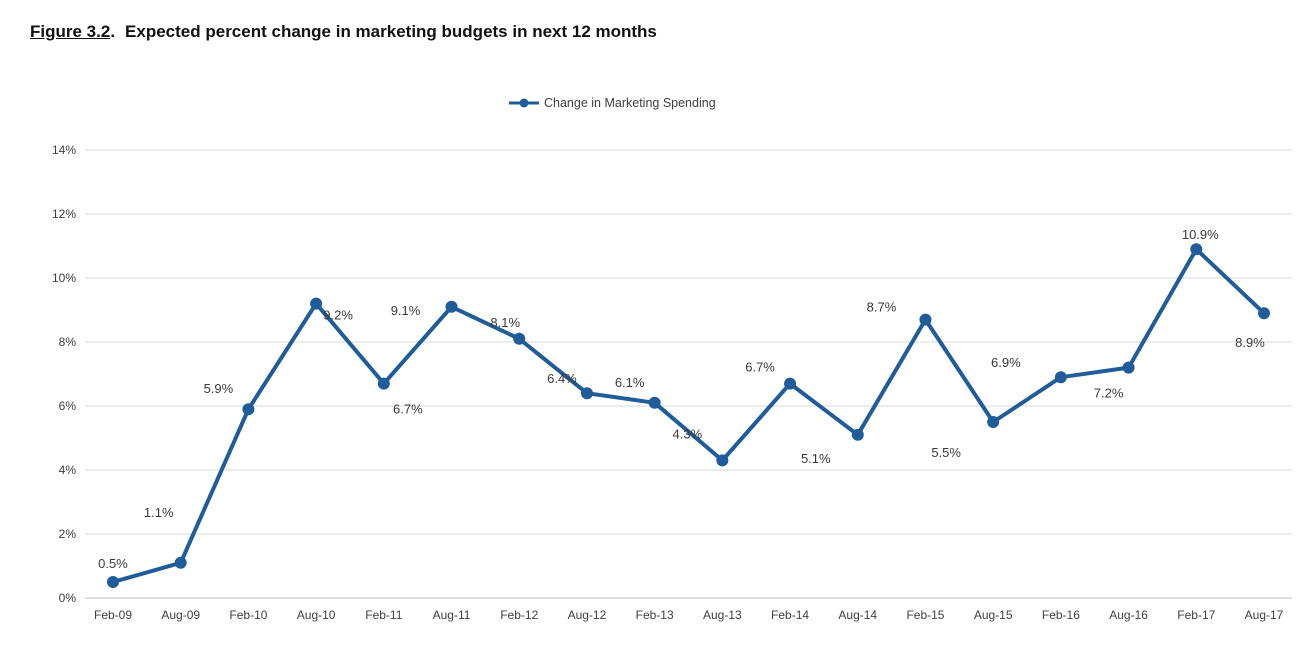 Image resolution: width=1304 pixels, height=654 pixels. I want to click on x-tick-label: Aug-14, so click(857, 615).